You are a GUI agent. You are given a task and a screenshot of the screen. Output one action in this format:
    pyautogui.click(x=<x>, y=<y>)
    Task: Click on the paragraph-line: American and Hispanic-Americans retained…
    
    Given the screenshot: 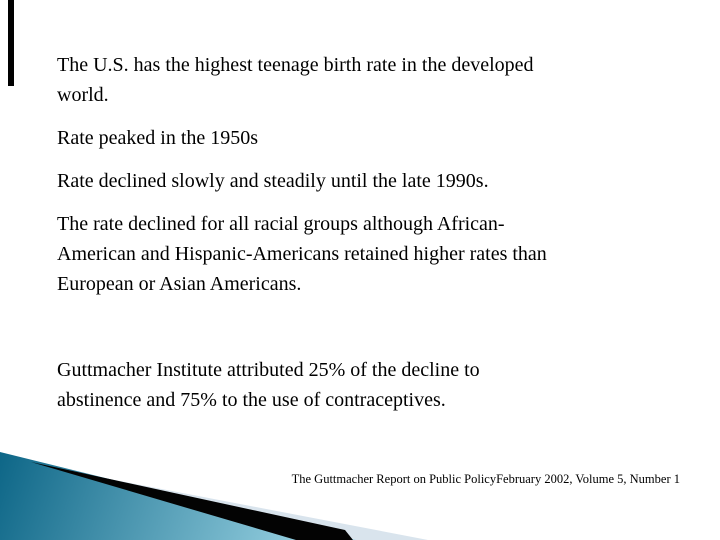 What is the action you would take?
    pyautogui.click(x=302, y=254)
    